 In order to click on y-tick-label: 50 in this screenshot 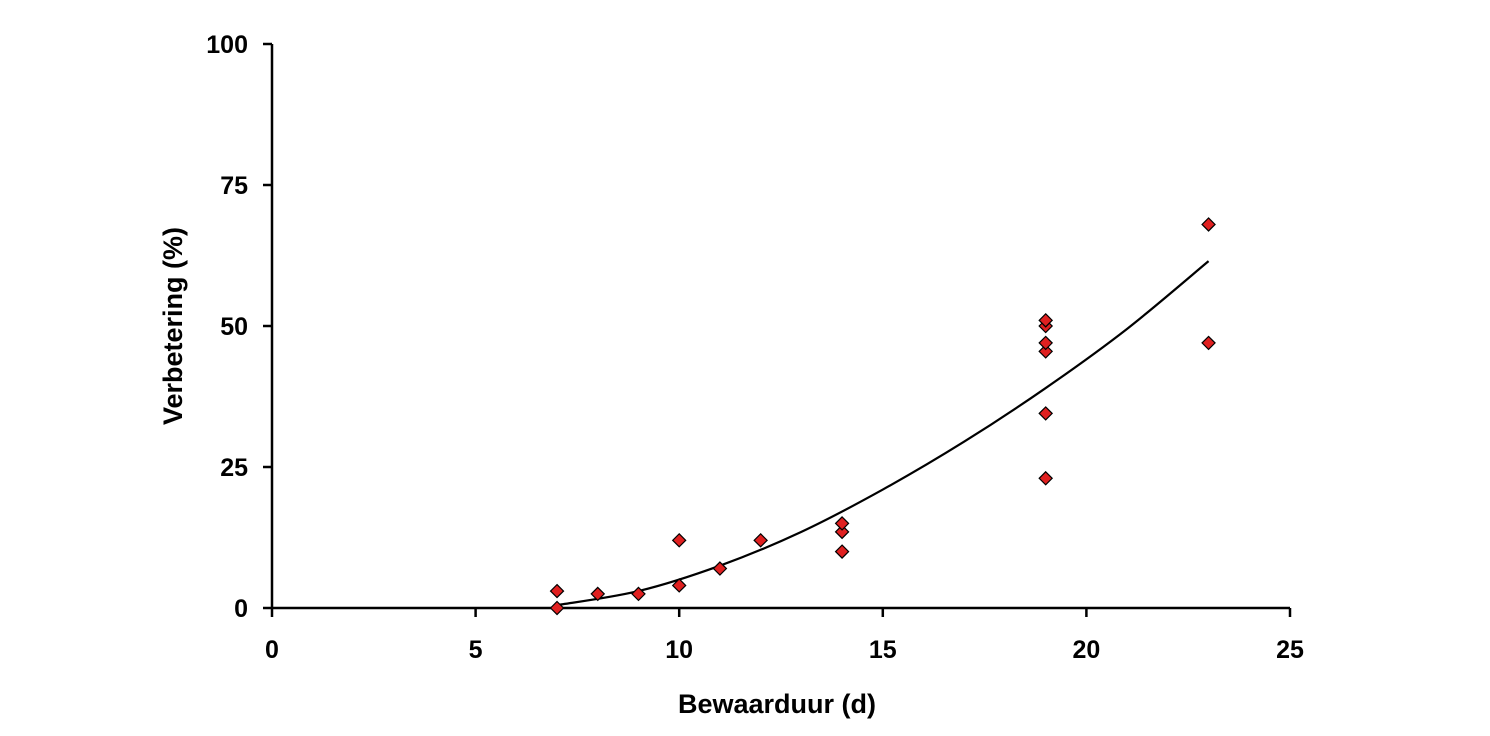, I will do `click(234, 327)`.